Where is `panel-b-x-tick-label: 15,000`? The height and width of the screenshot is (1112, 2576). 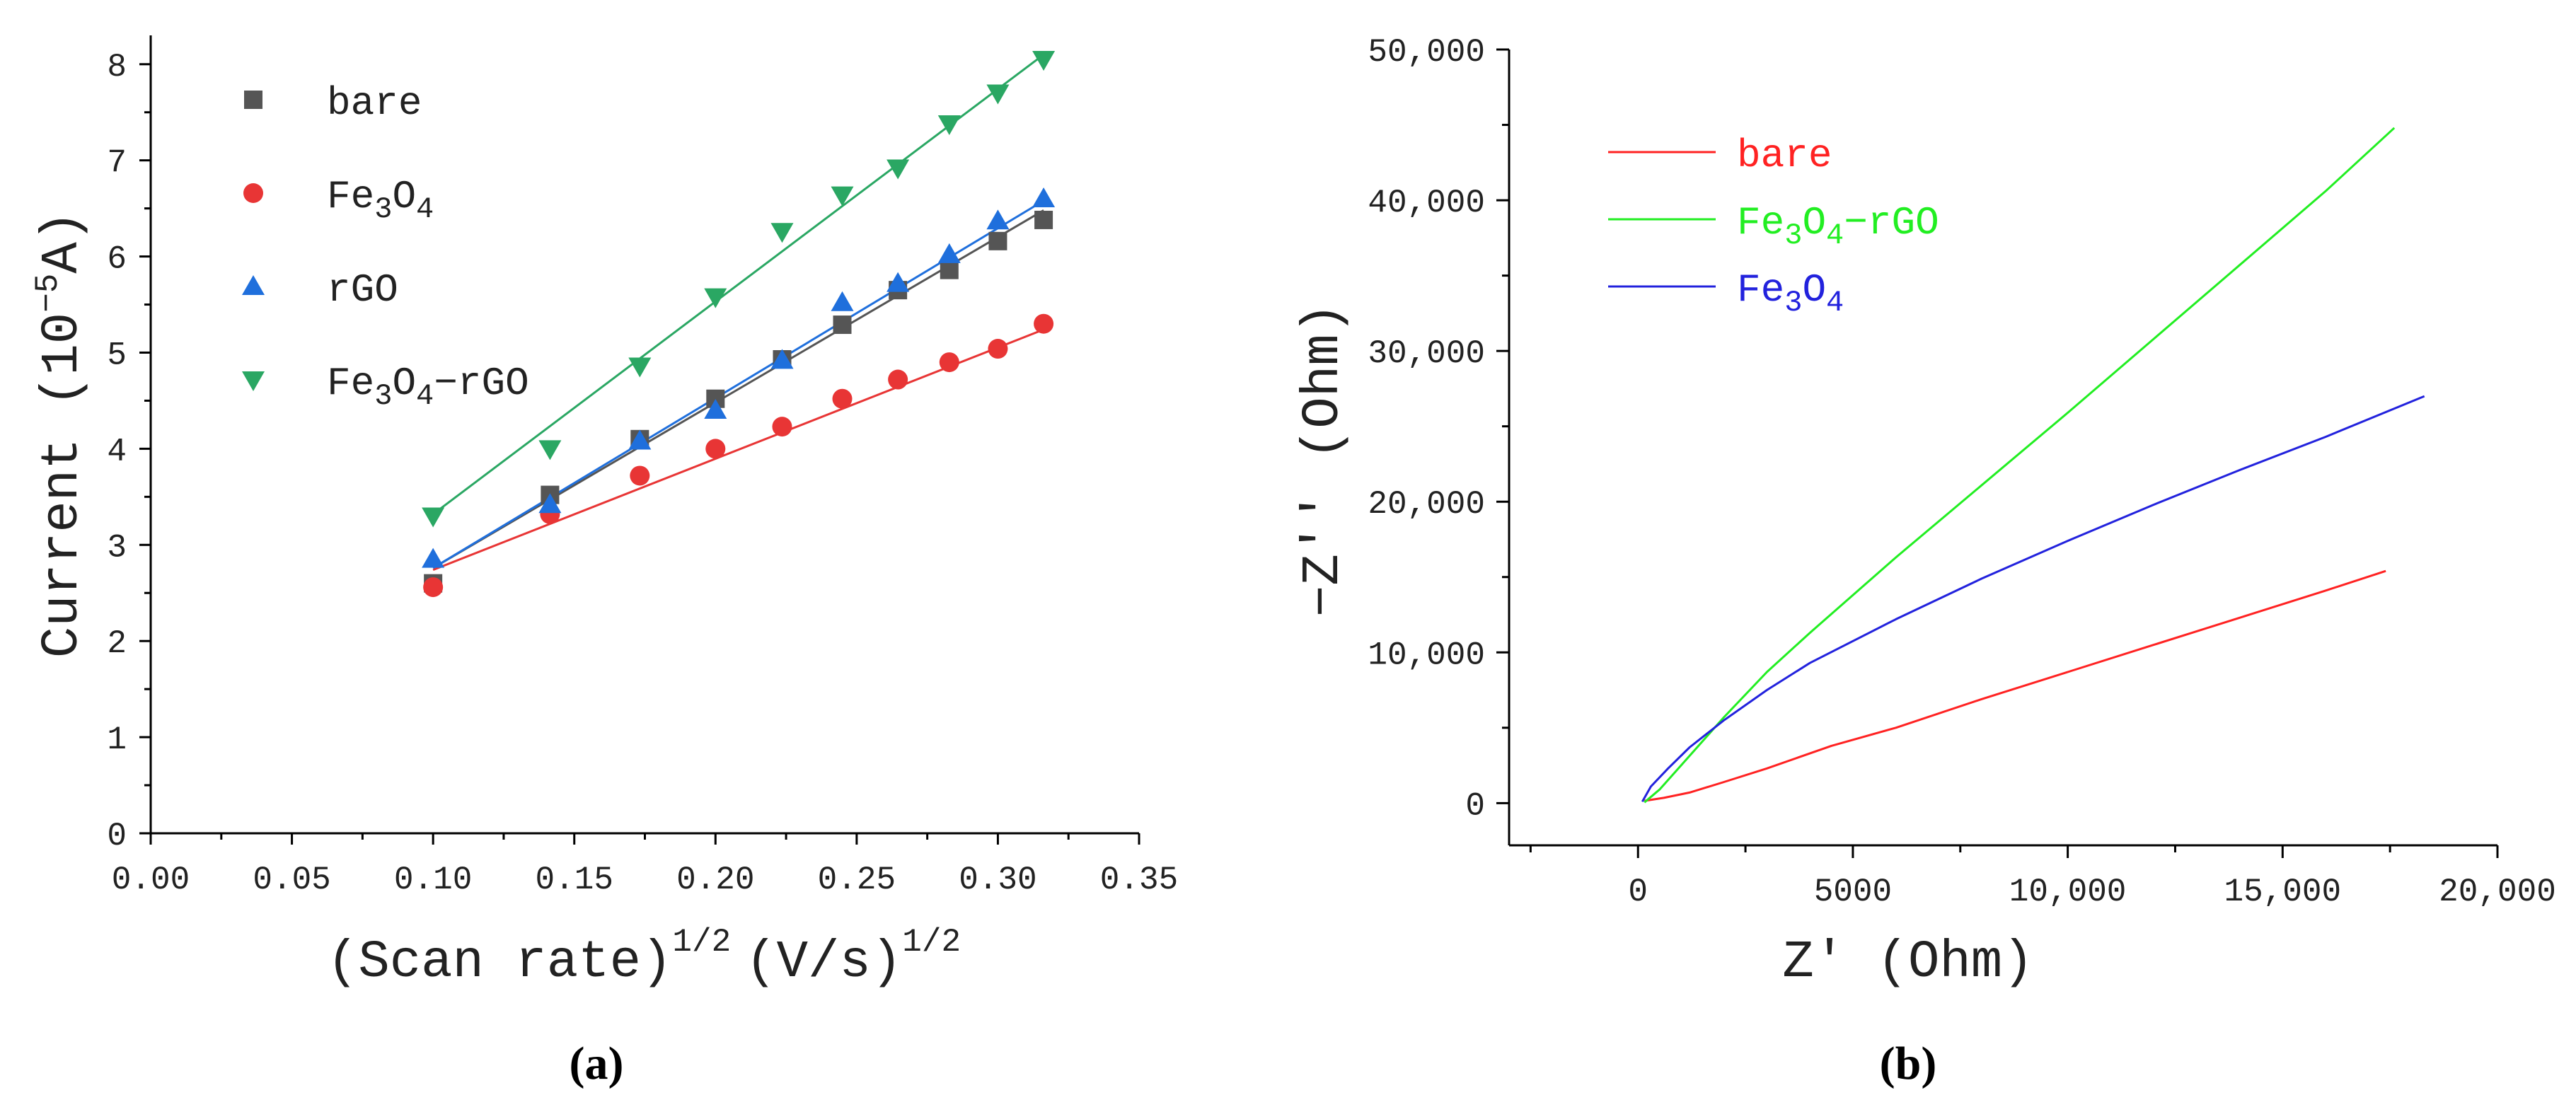 panel-b-x-tick-label: 15,000 is located at coordinates (2282, 892).